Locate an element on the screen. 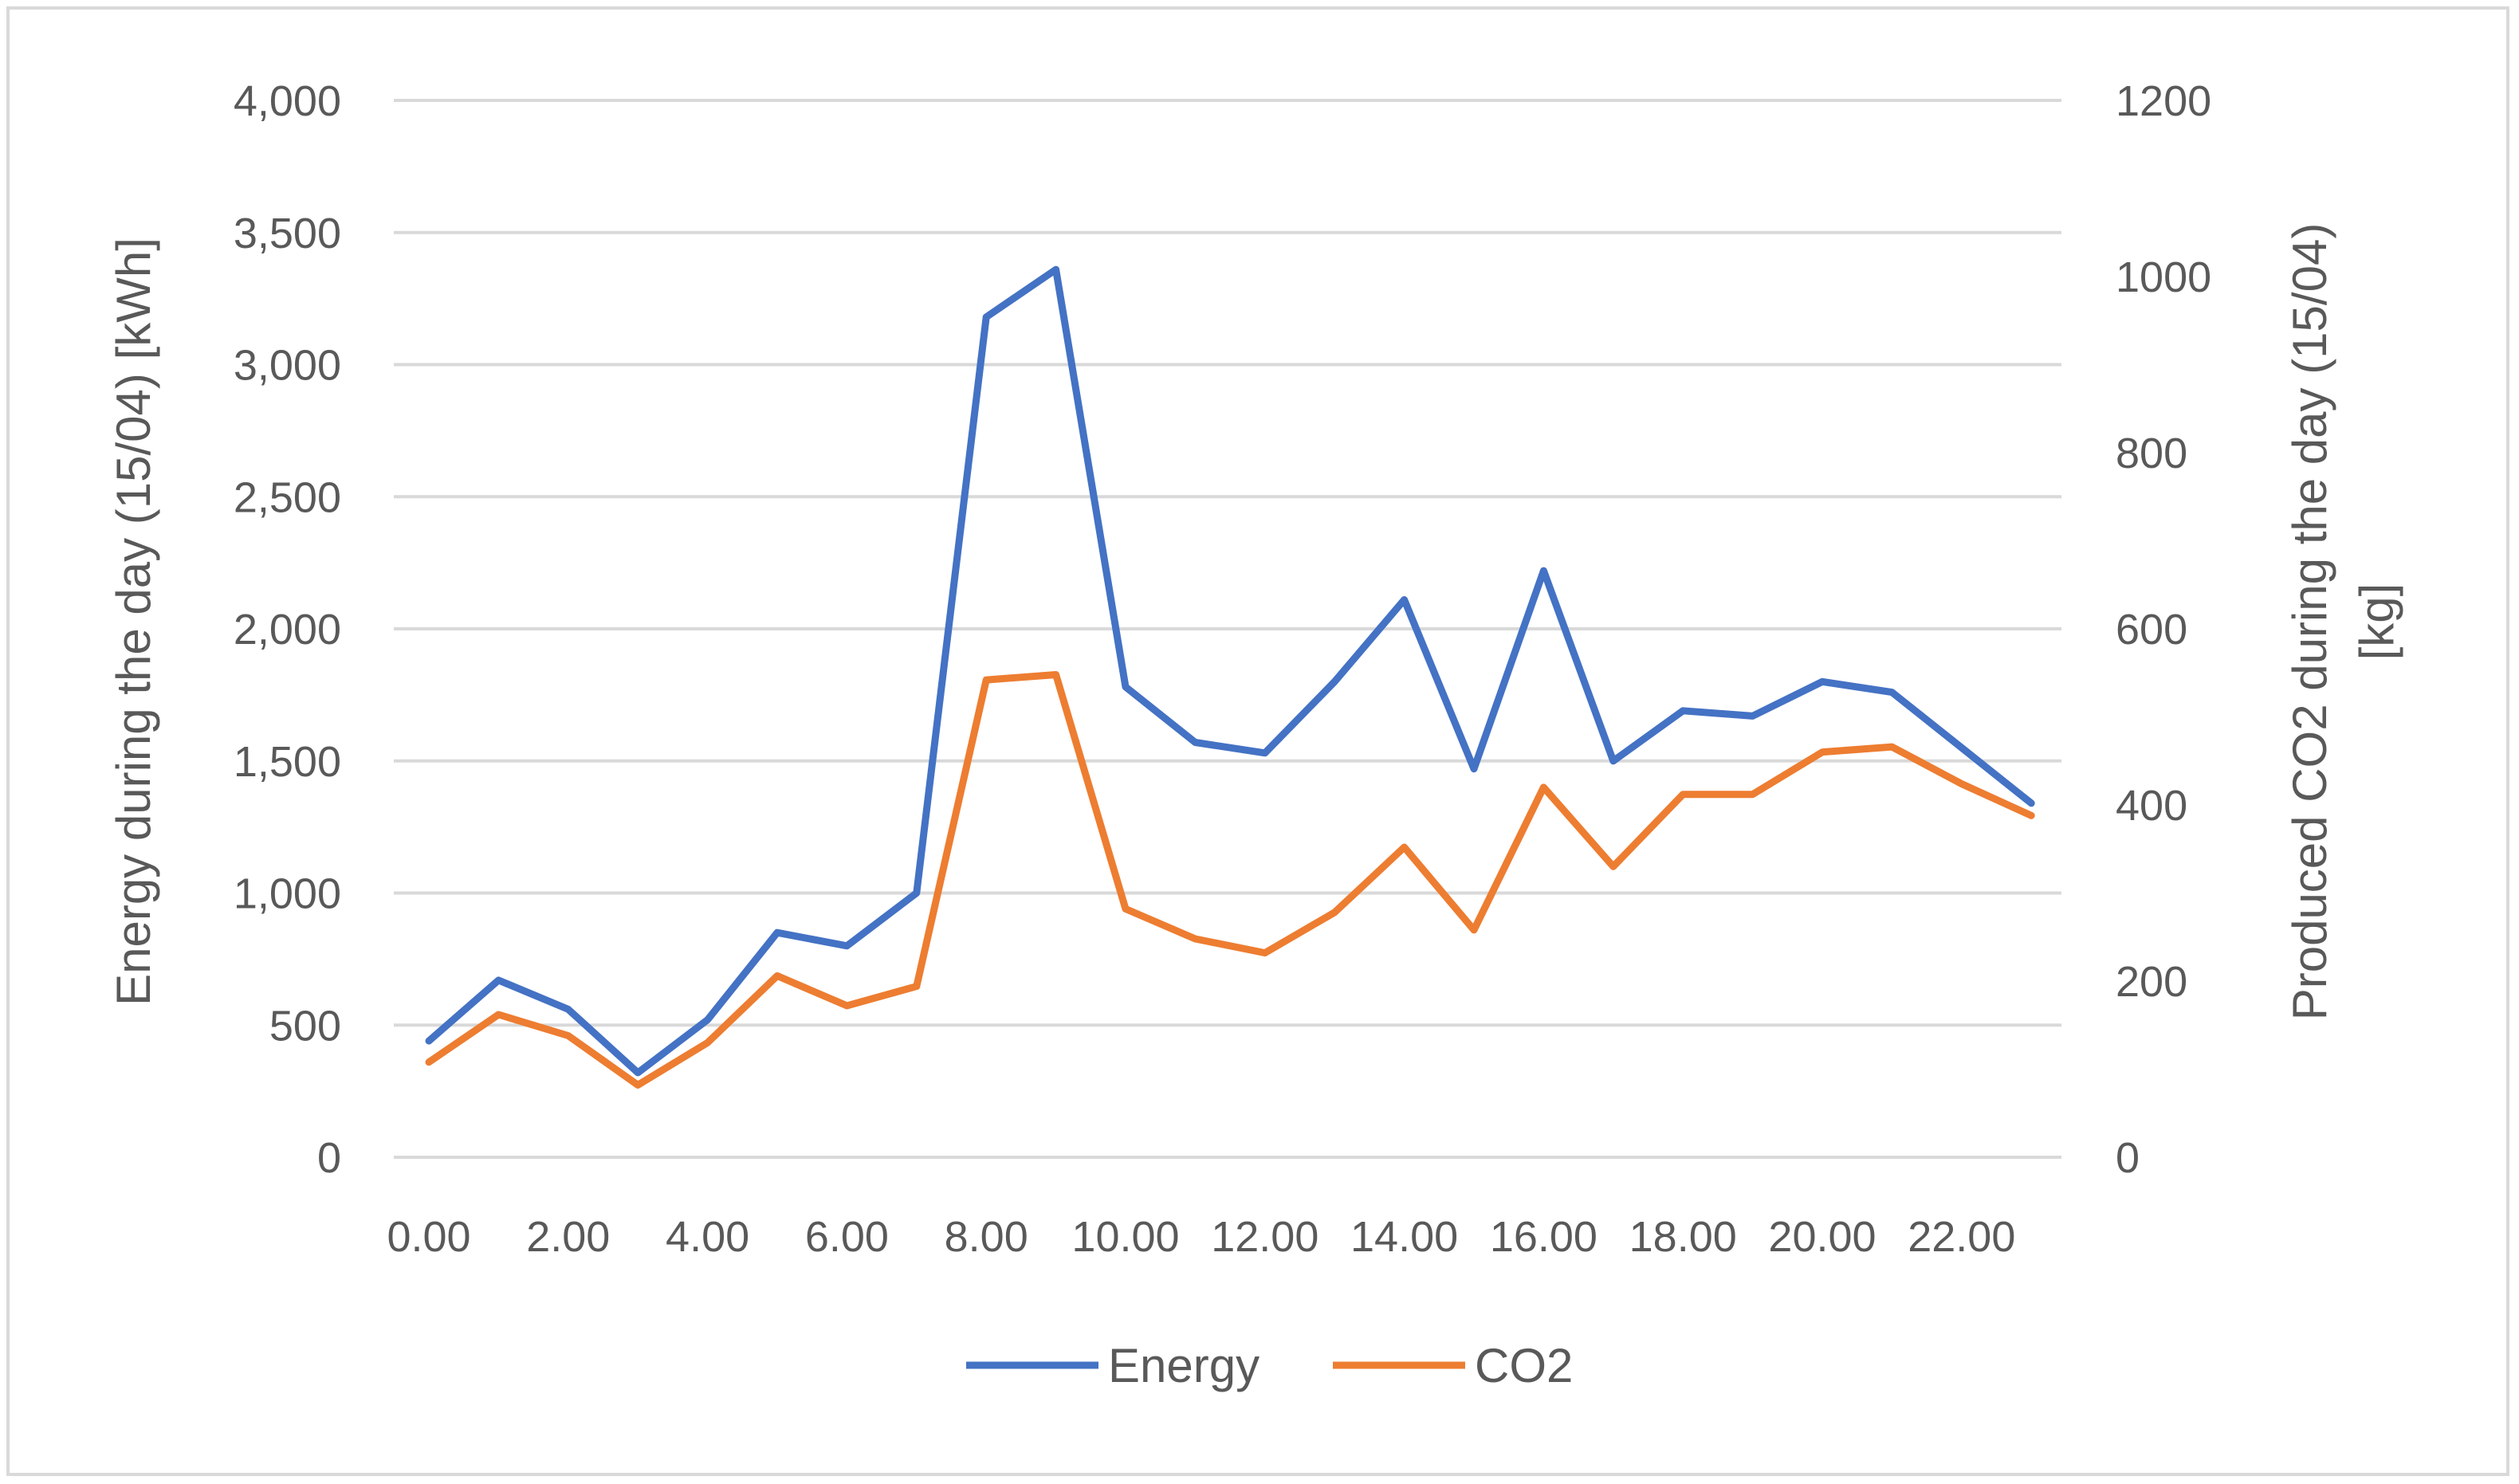  right-y-axis-title-line-1: Produced CO2 during the day (15/04) is located at coordinates (2309, 622).